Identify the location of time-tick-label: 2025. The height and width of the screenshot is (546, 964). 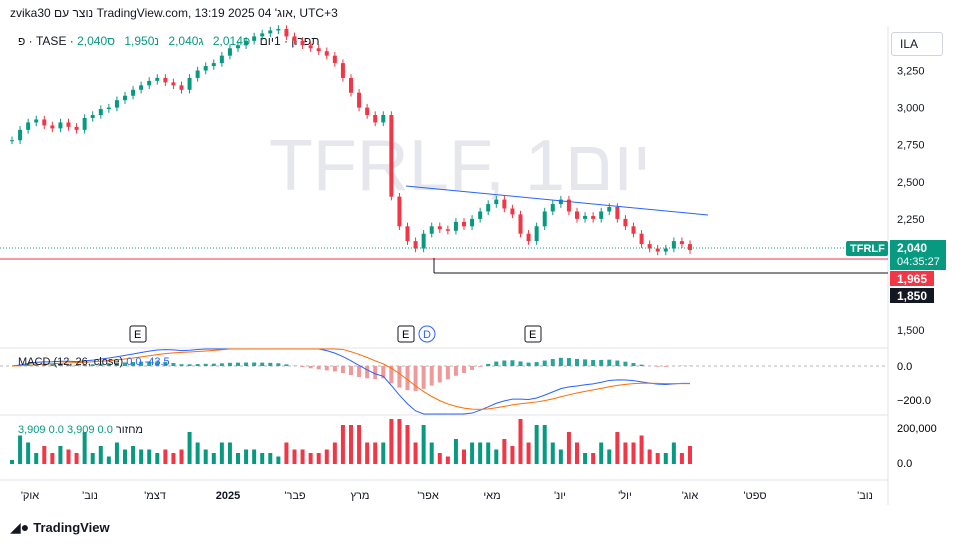
(228, 496).